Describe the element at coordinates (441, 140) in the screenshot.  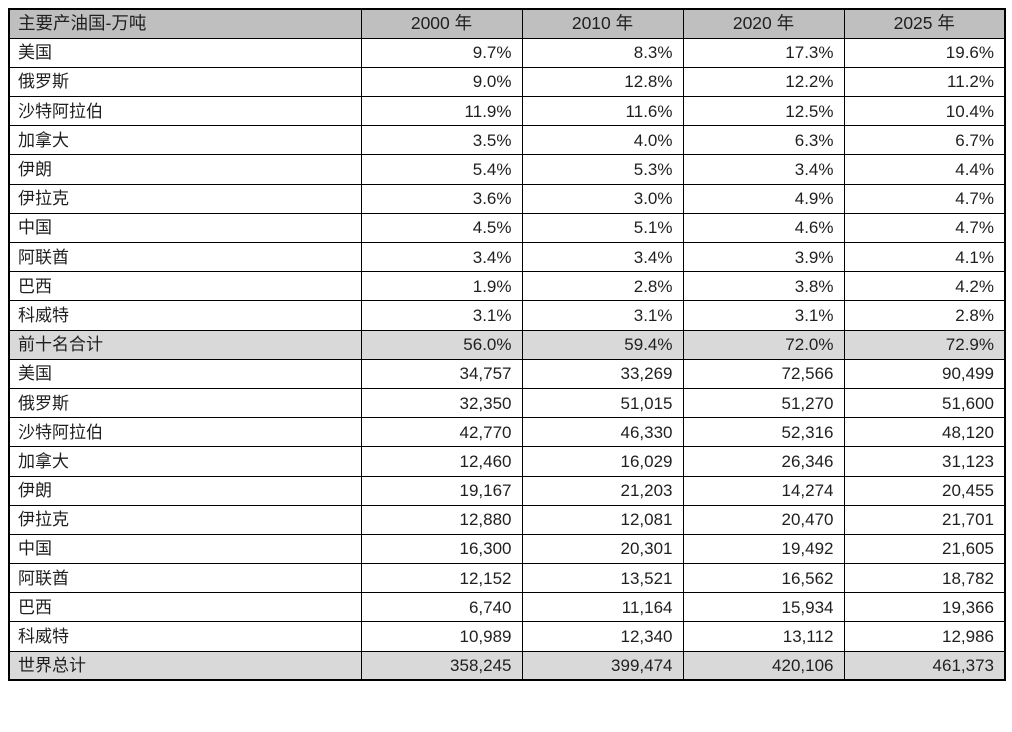
I see `value-cell: 3.5%` at that location.